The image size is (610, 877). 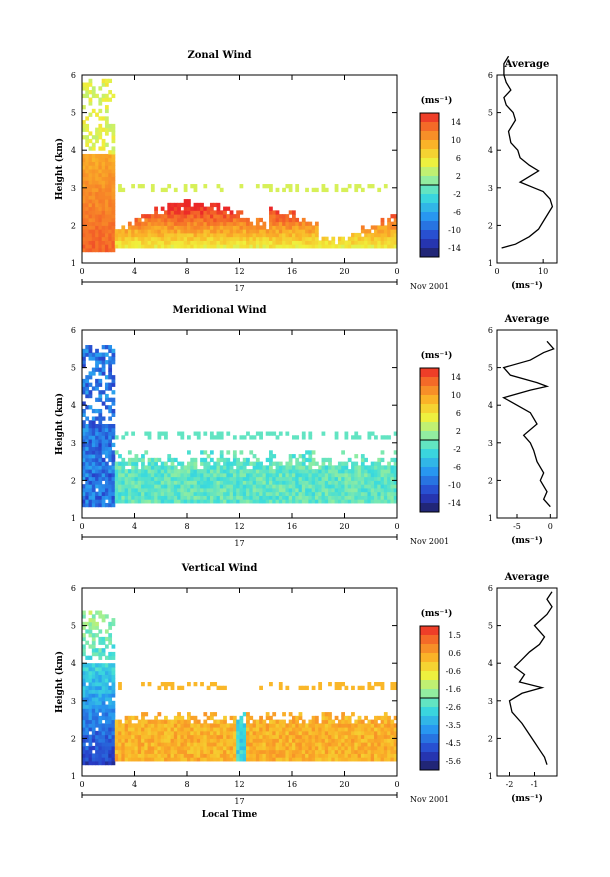 What do you see at coordinates (457, 212) in the screenshot?
I see `colorbar-tick-label: -6` at bounding box center [457, 212].